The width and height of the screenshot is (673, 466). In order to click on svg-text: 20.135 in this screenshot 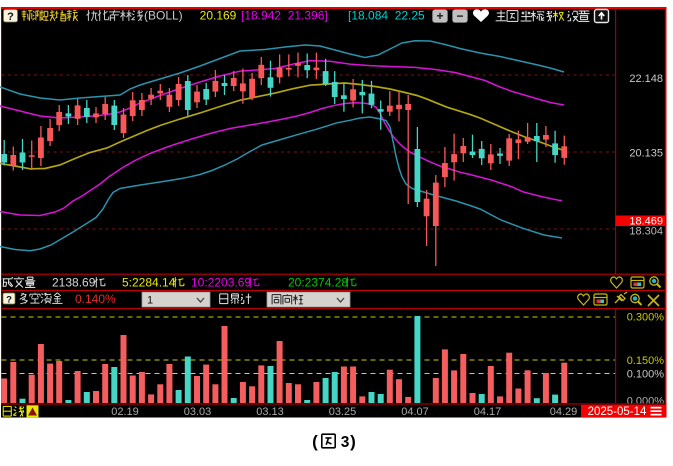, I will do `click(646, 154)`.